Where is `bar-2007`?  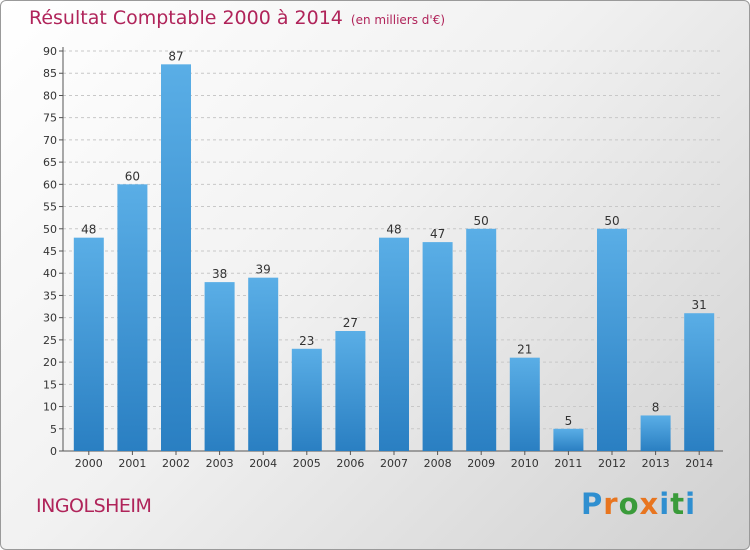
bar-2007 is located at coordinates (394, 344).